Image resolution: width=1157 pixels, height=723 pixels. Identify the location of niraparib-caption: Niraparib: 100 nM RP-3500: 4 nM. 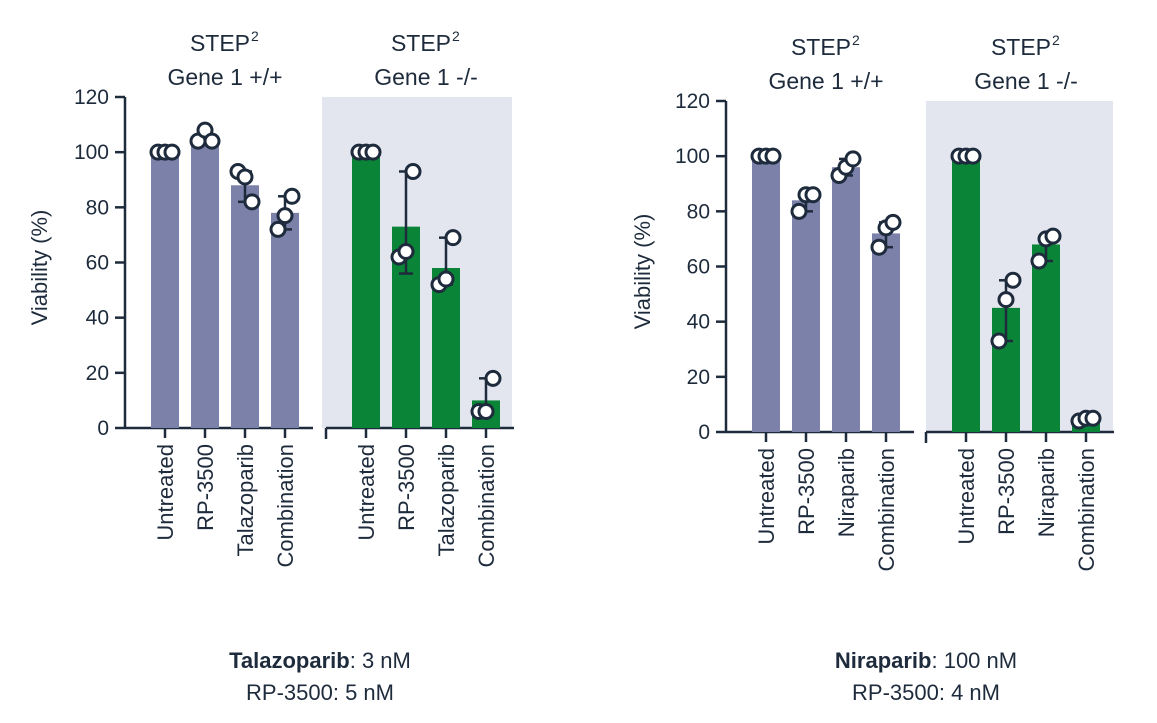
(926, 677).